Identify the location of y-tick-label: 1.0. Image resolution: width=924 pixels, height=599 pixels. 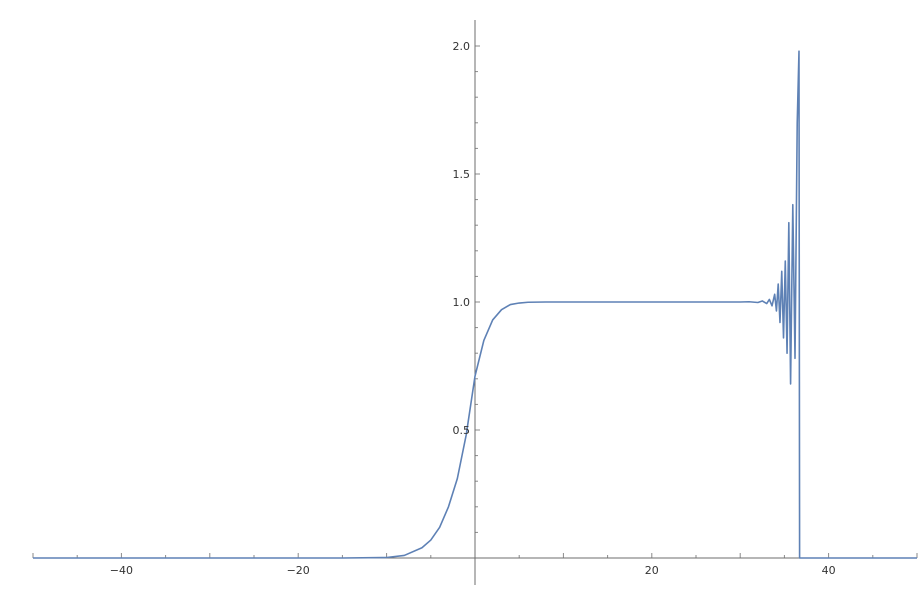
(462, 302).